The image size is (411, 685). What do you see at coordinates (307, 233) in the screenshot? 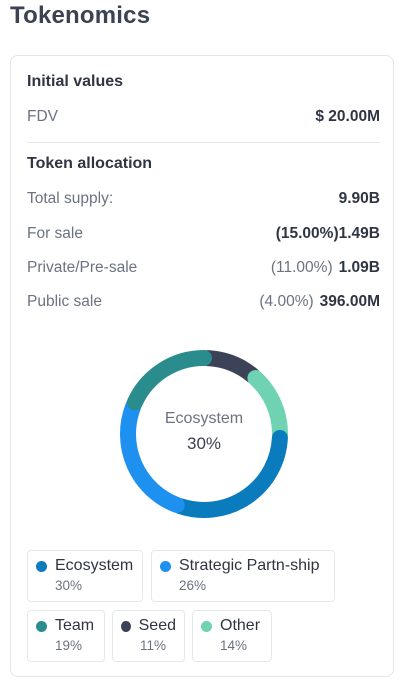
I see `allocation-row-pct: (15.00%)` at bounding box center [307, 233].